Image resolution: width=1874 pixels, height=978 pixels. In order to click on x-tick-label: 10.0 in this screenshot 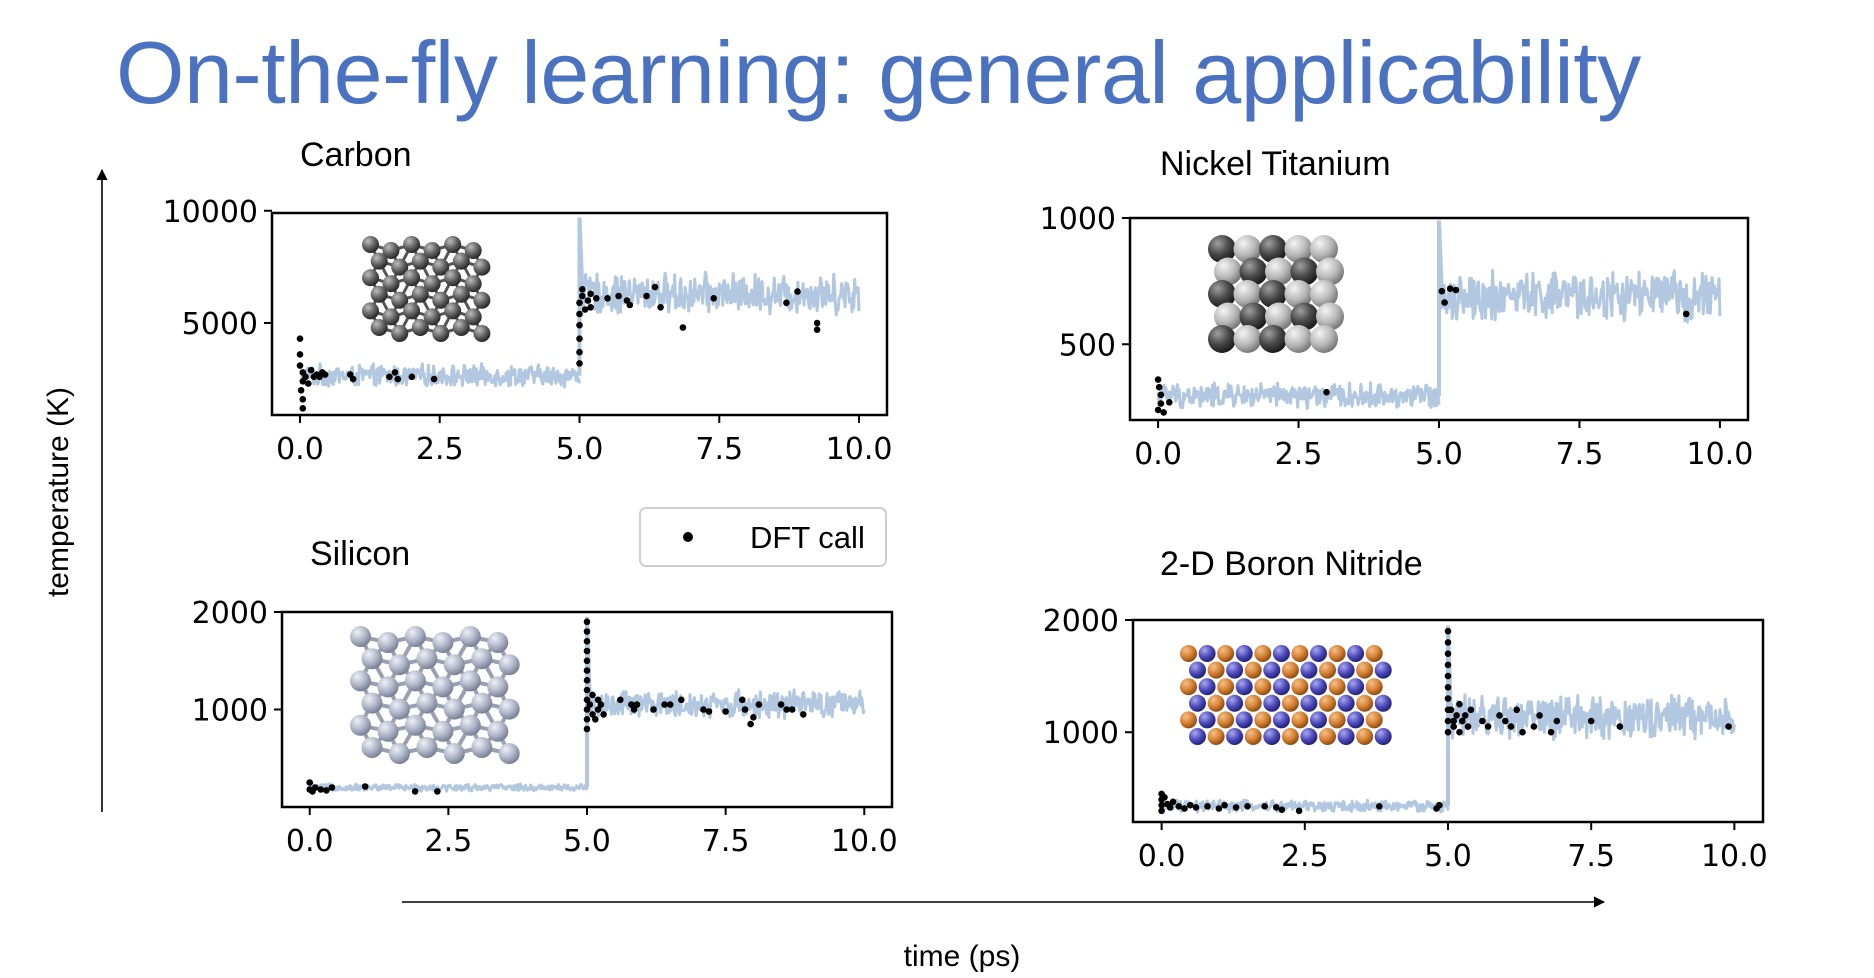, I will do `click(1734, 856)`.